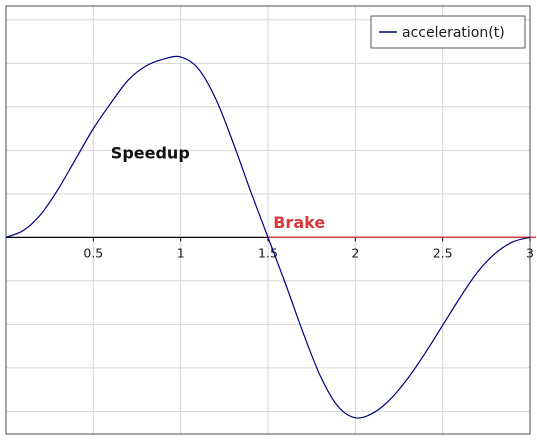  I want to click on legend: acceleration(t), so click(448, 32).